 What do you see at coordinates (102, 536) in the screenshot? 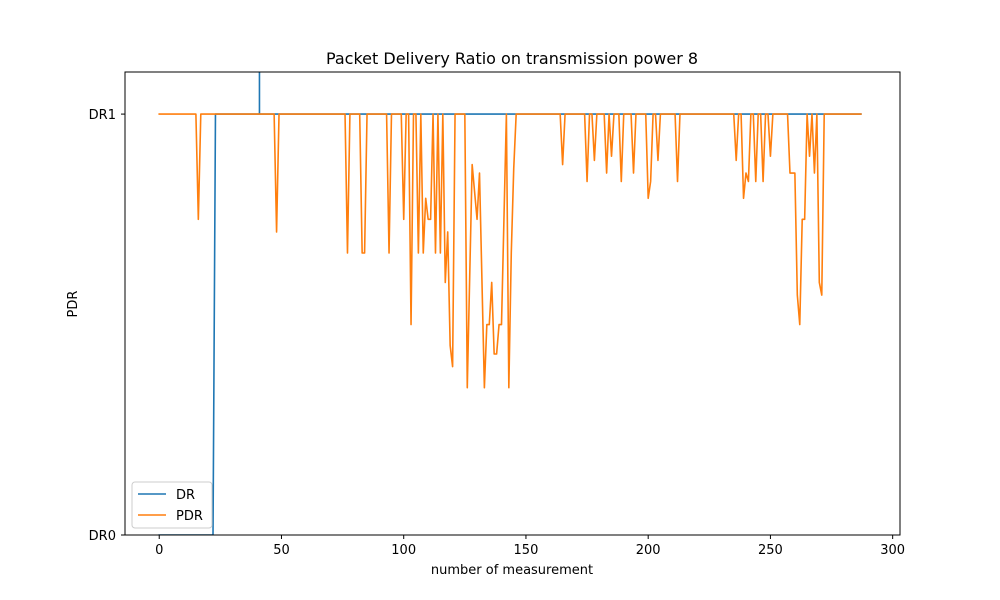
I see `y-tick-label: DR0` at bounding box center [102, 536].